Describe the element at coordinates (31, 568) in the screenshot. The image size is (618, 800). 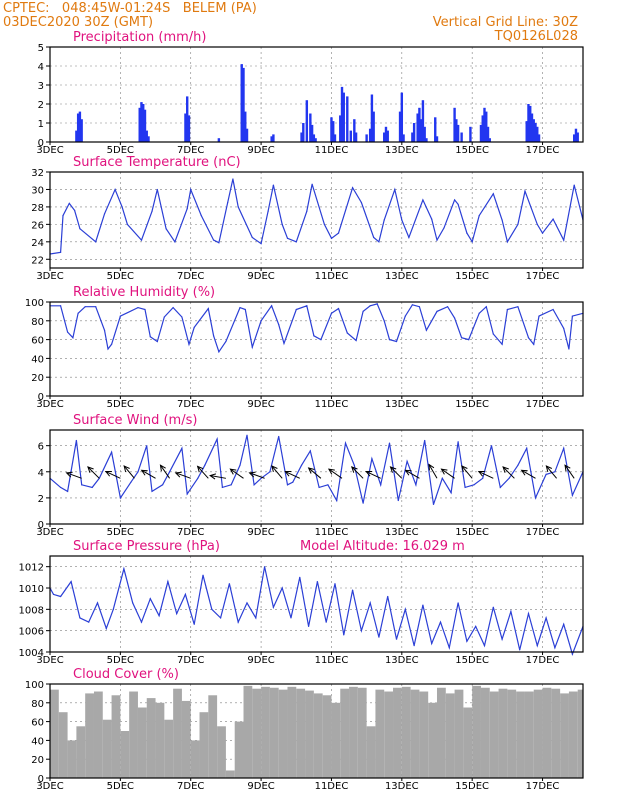
I see `y-tick-label: 1012` at that location.